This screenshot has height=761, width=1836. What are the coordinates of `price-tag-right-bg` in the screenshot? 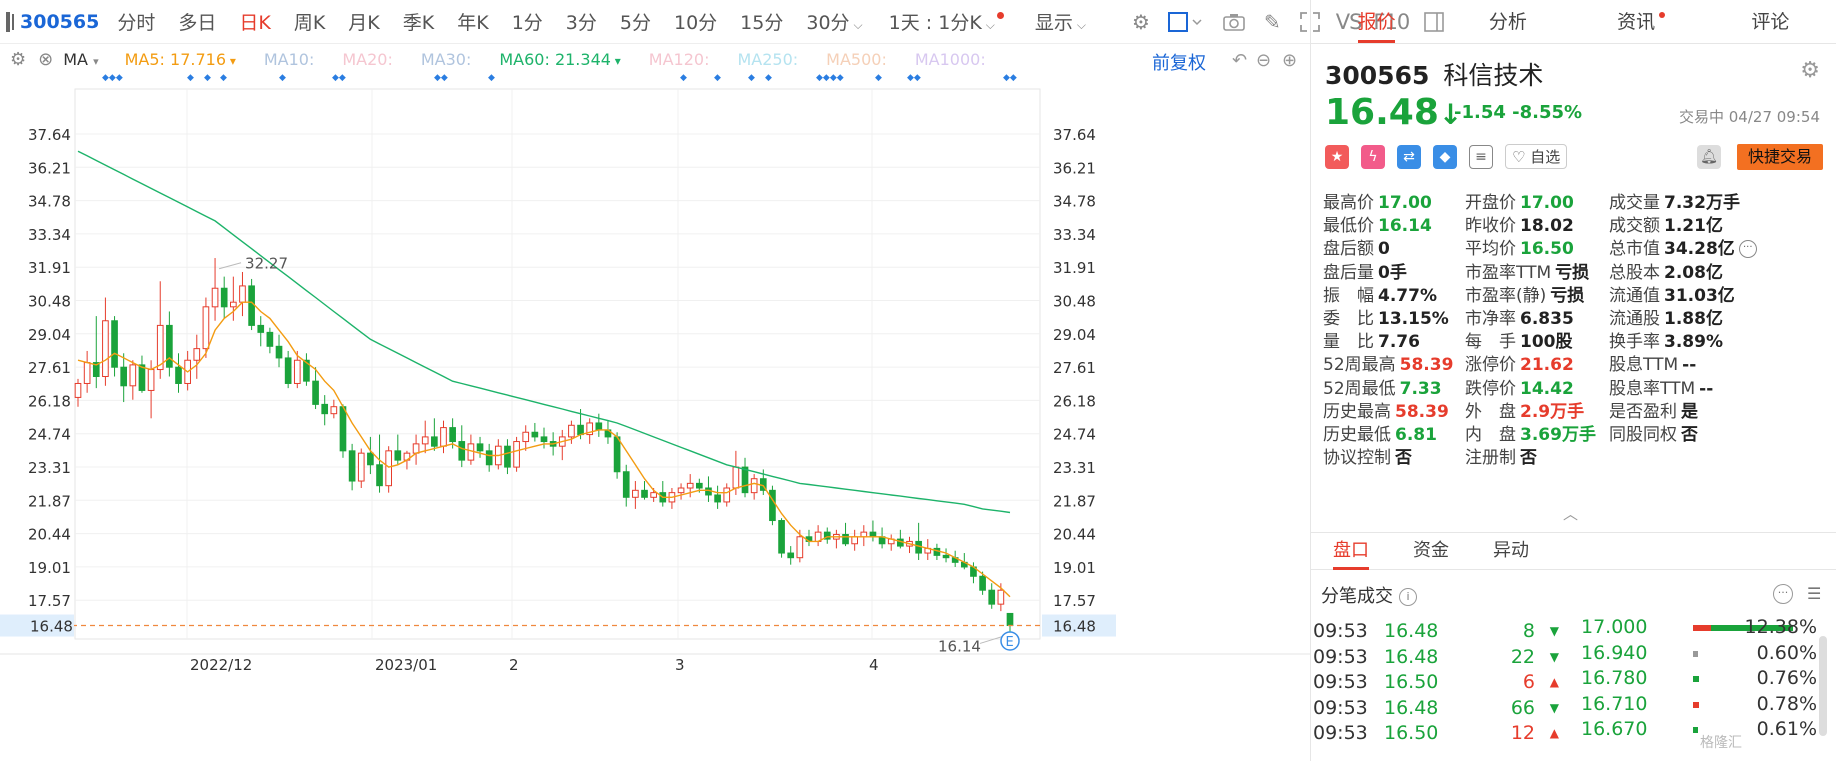 It's located at (1079, 625).